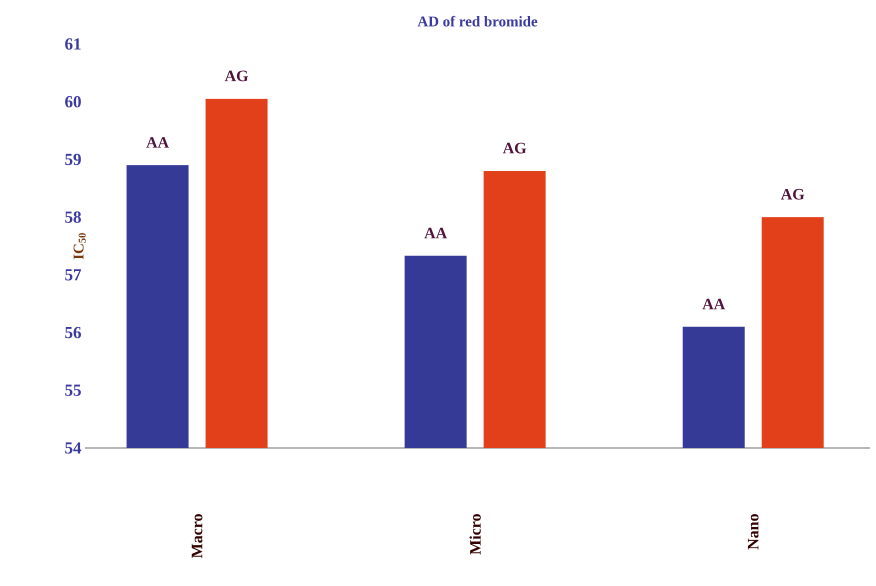  What do you see at coordinates (73, 274) in the screenshot?
I see `y-tick-label: 57` at bounding box center [73, 274].